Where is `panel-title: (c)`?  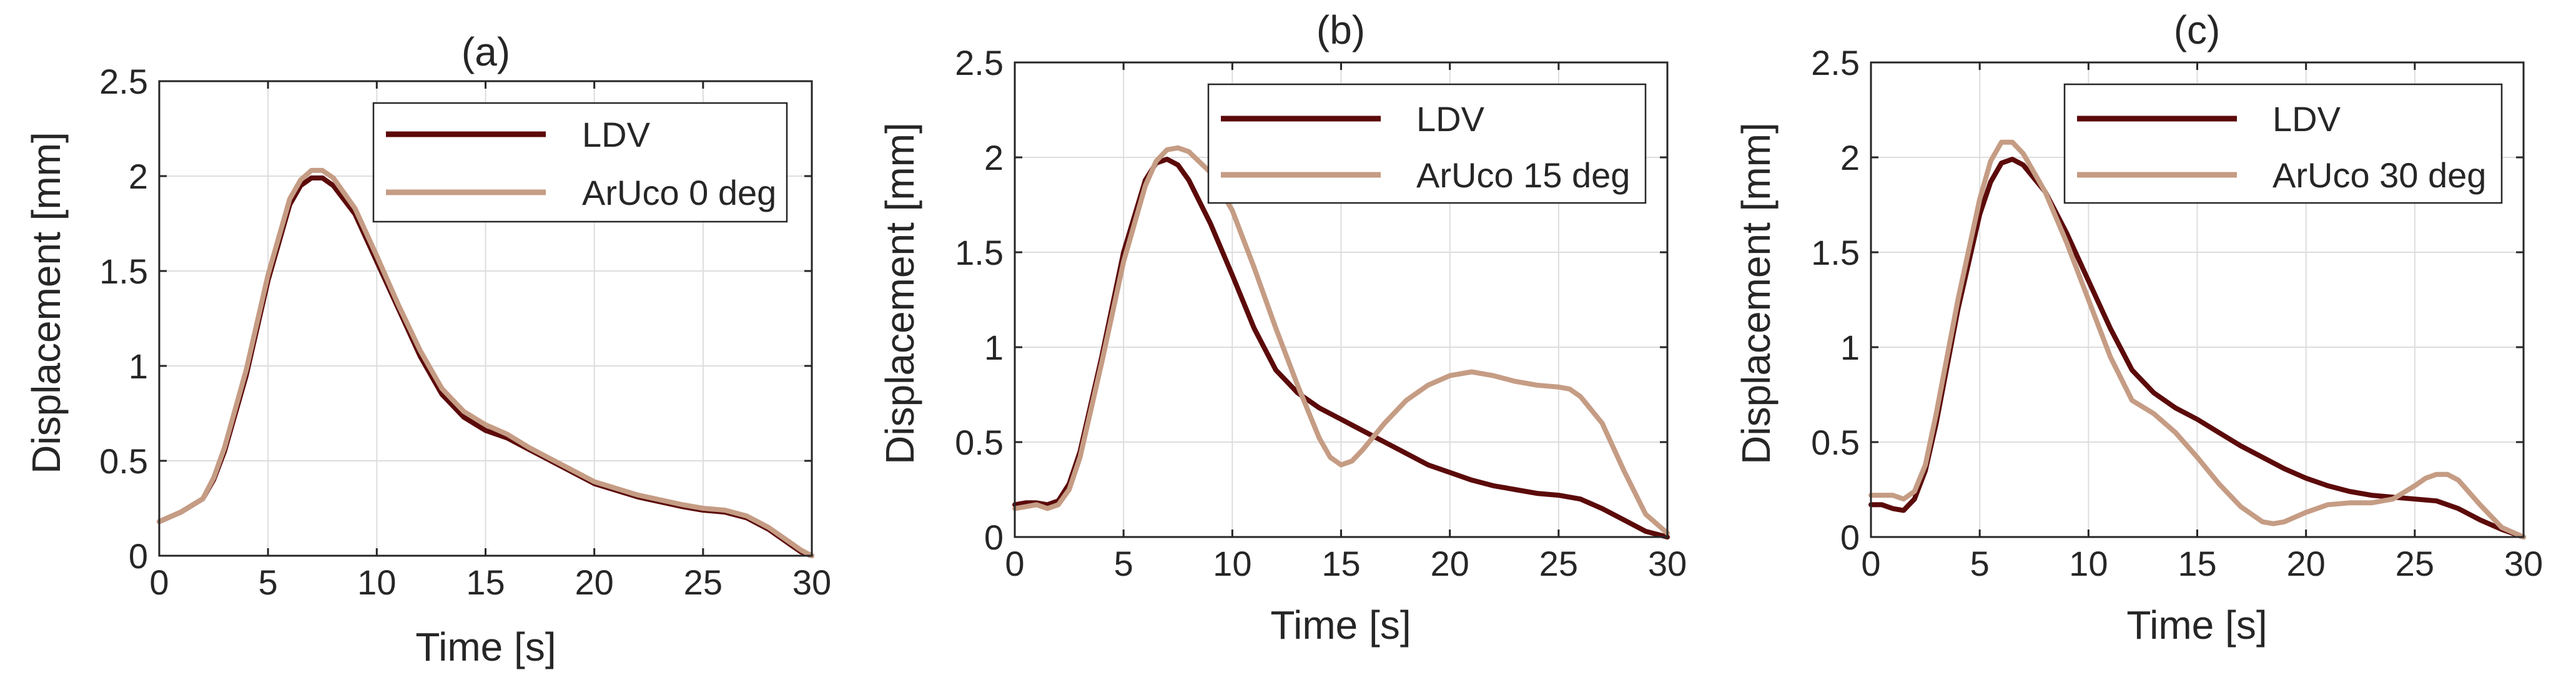 panel-title: (c) is located at coordinates (2198, 30).